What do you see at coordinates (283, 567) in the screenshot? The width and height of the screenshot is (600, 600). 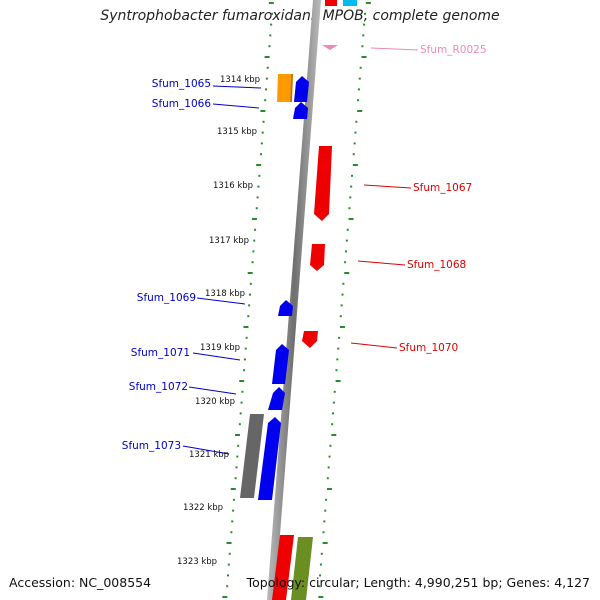 I see `feature-bottom-red` at bounding box center [283, 567].